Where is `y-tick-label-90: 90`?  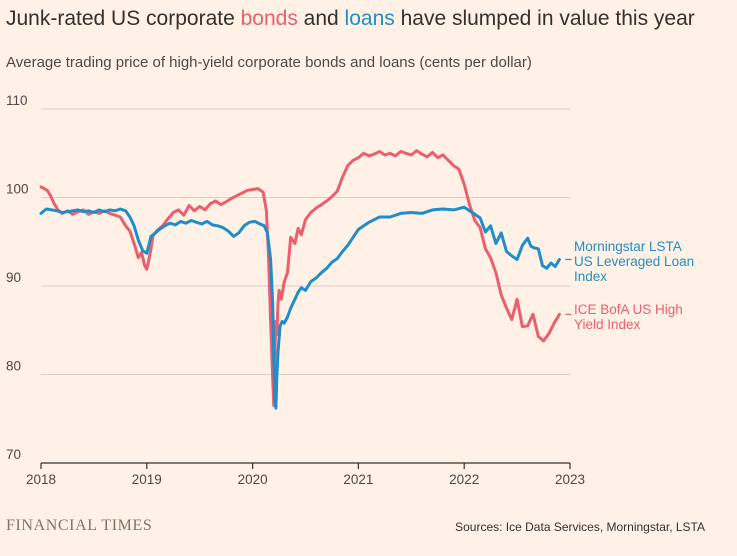
y-tick-label-90: 90 is located at coordinates (13, 277).